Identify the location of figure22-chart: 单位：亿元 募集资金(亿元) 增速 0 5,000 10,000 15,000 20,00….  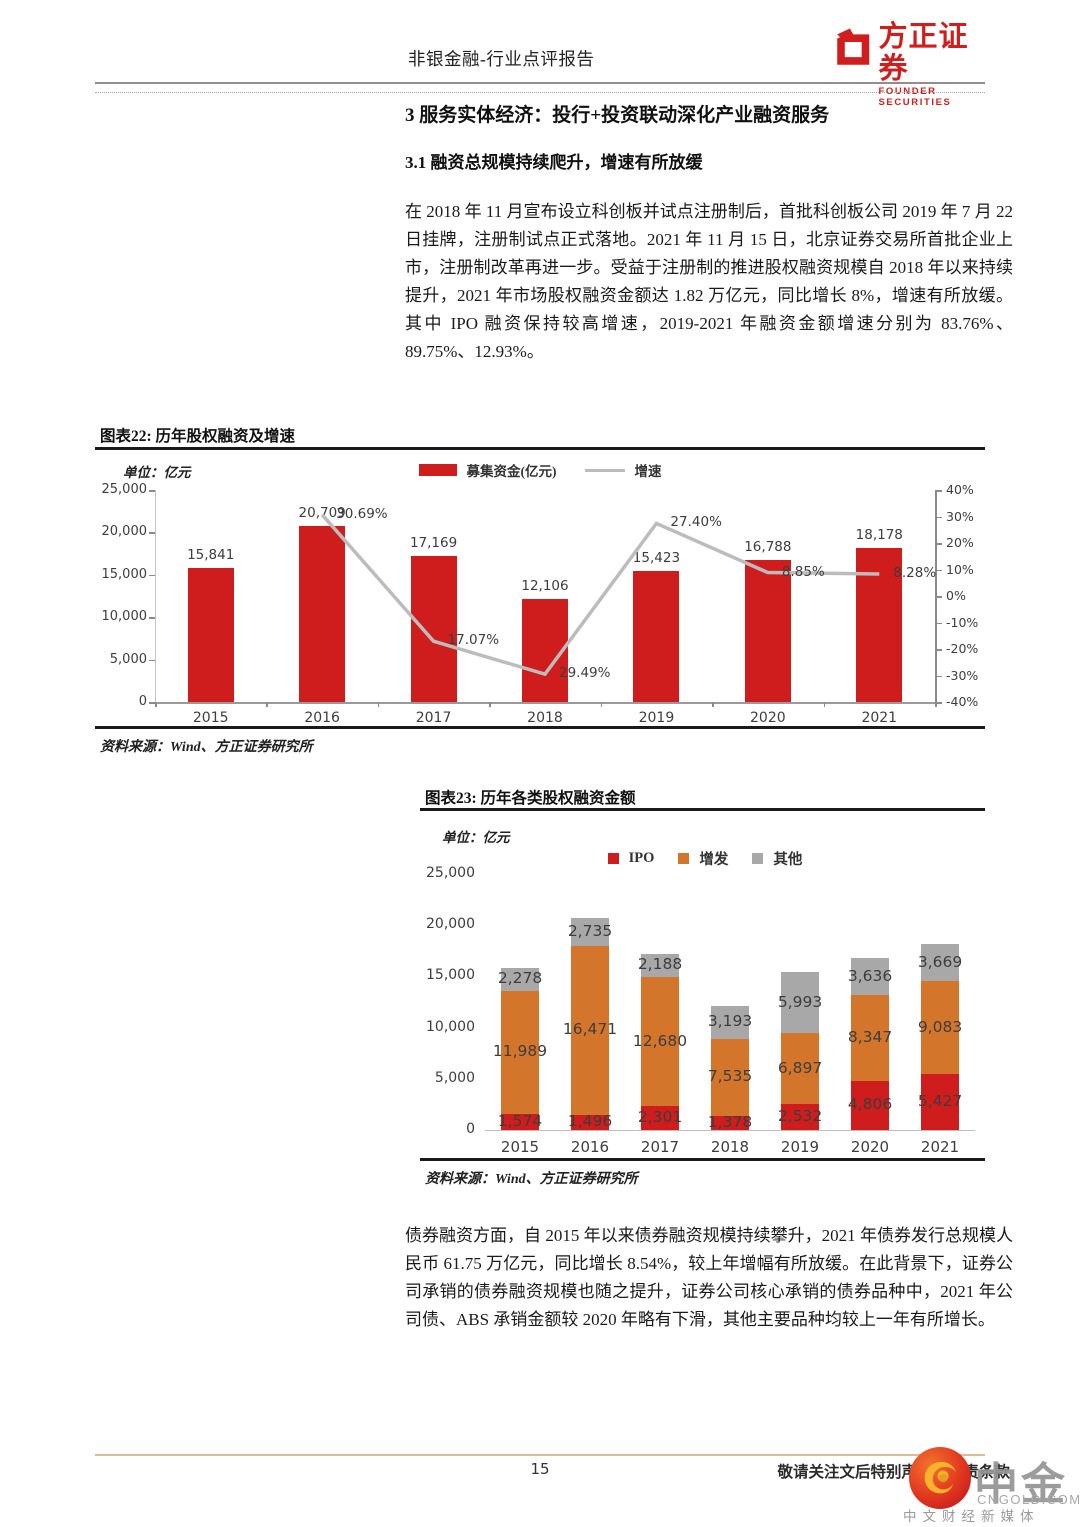
(540, 590).